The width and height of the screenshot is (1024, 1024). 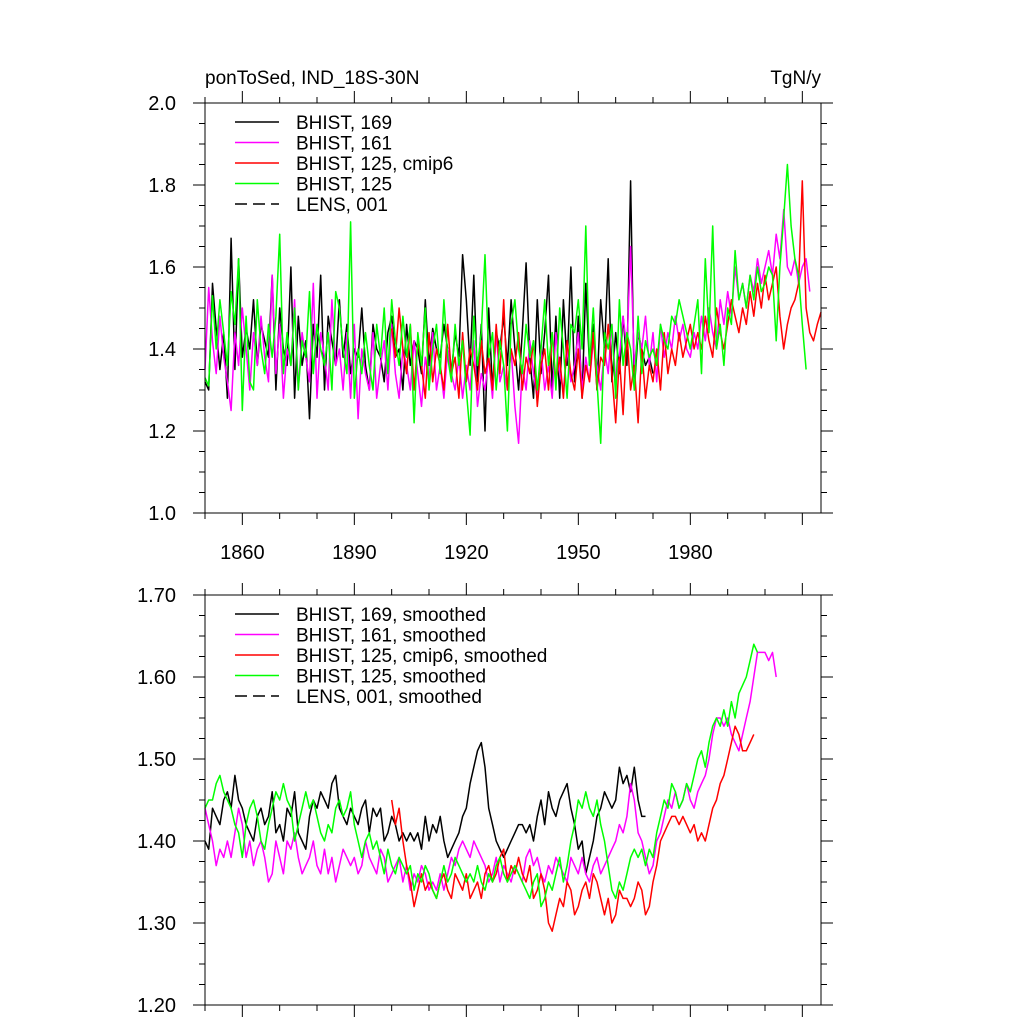 What do you see at coordinates (162, 309) in the screenshot?
I see `top-y-tick-labels: 1.0 1.2 1.4 1.6 1.8 2.0` at bounding box center [162, 309].